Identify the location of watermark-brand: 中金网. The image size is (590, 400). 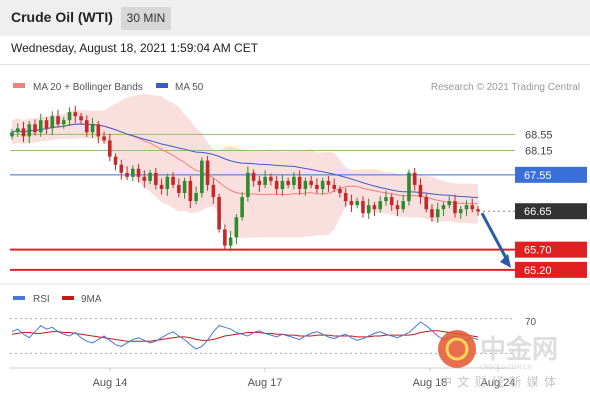
(519, 349).